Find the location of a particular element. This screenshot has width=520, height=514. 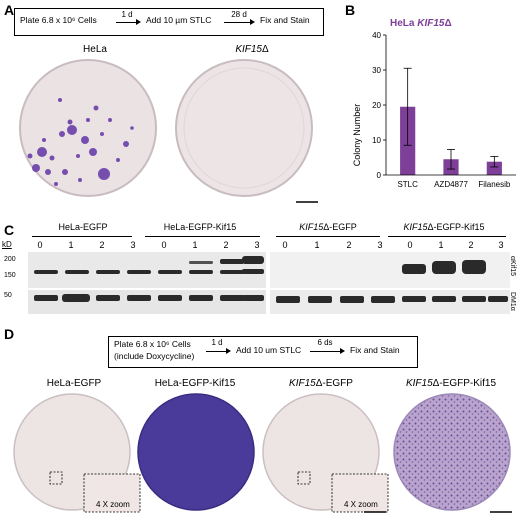

a-step3: Fix and Stain is located at coordinates (285, 20).